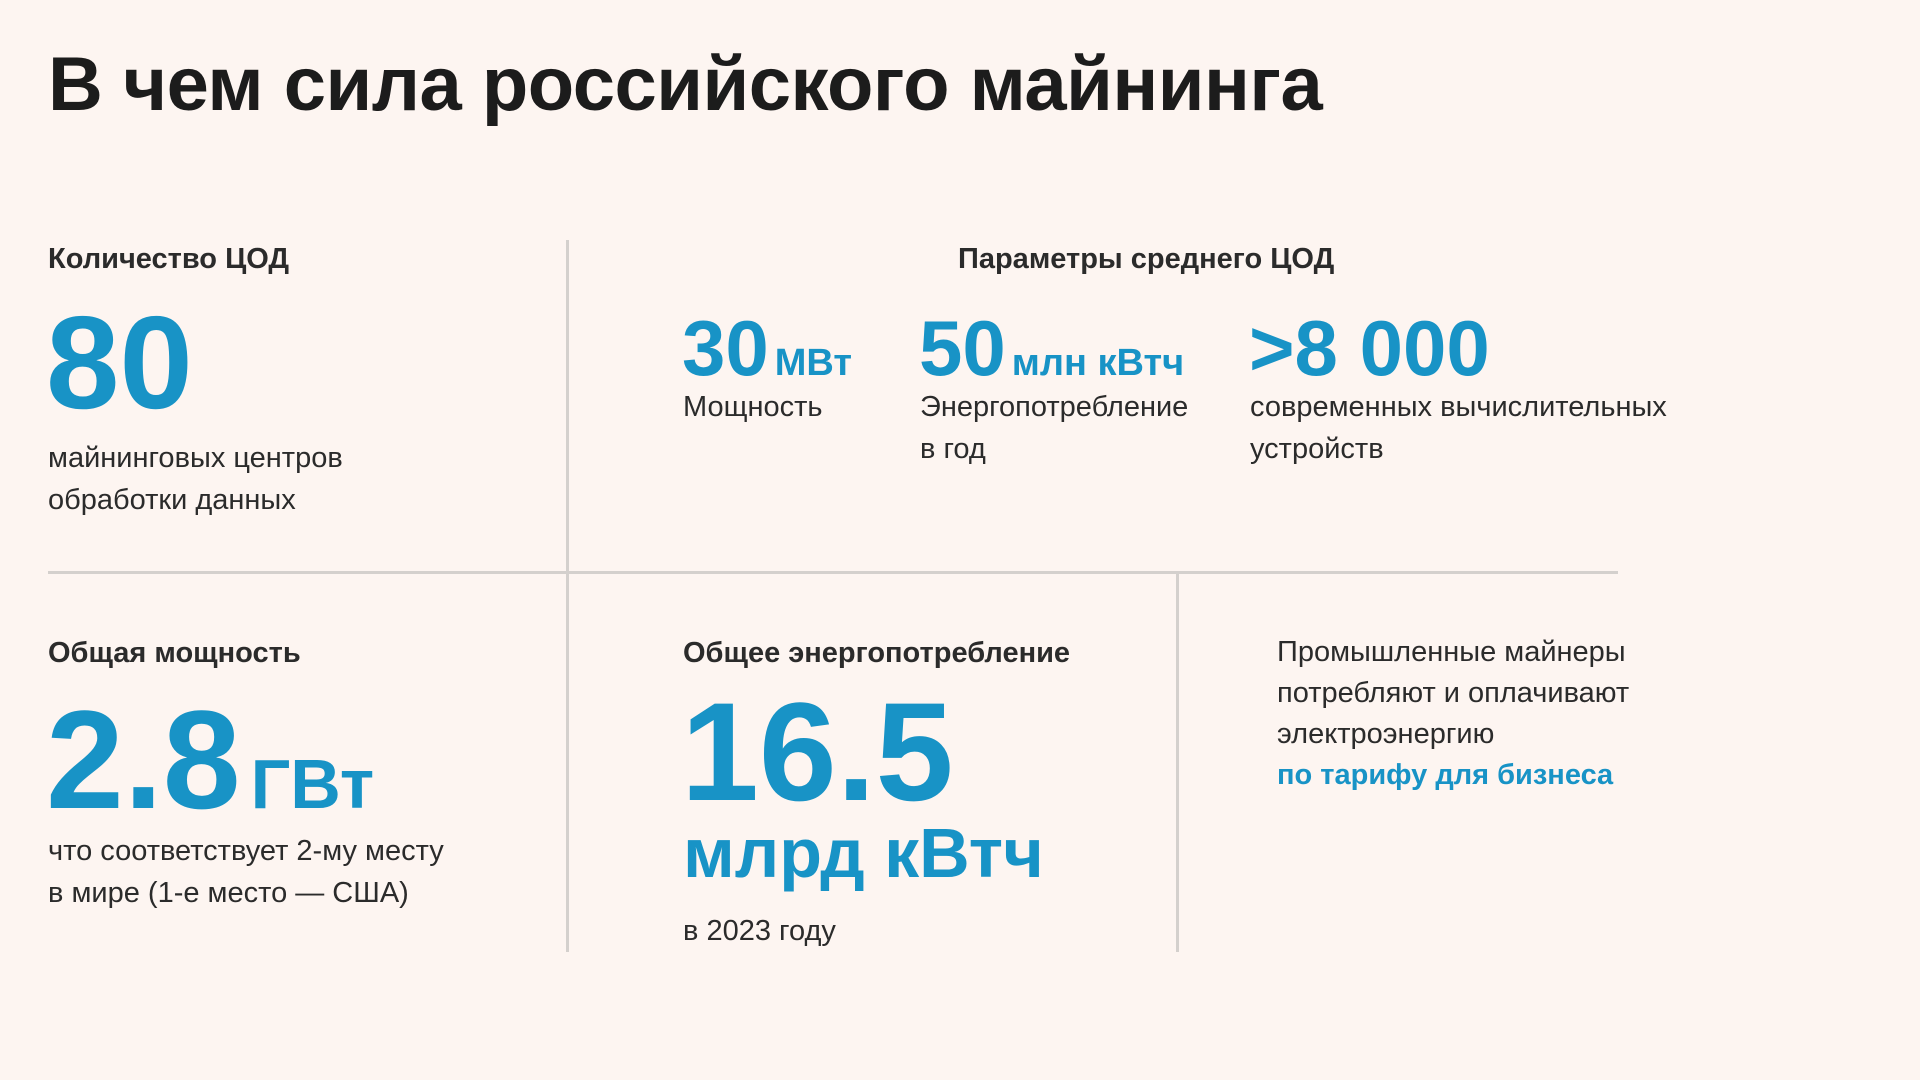 The height and width of the screenshot is (1080, 1920). Describe the element at coordinates (1369, 348) in the screenshot. I see `avg-devices-value: >8 000` at that location.